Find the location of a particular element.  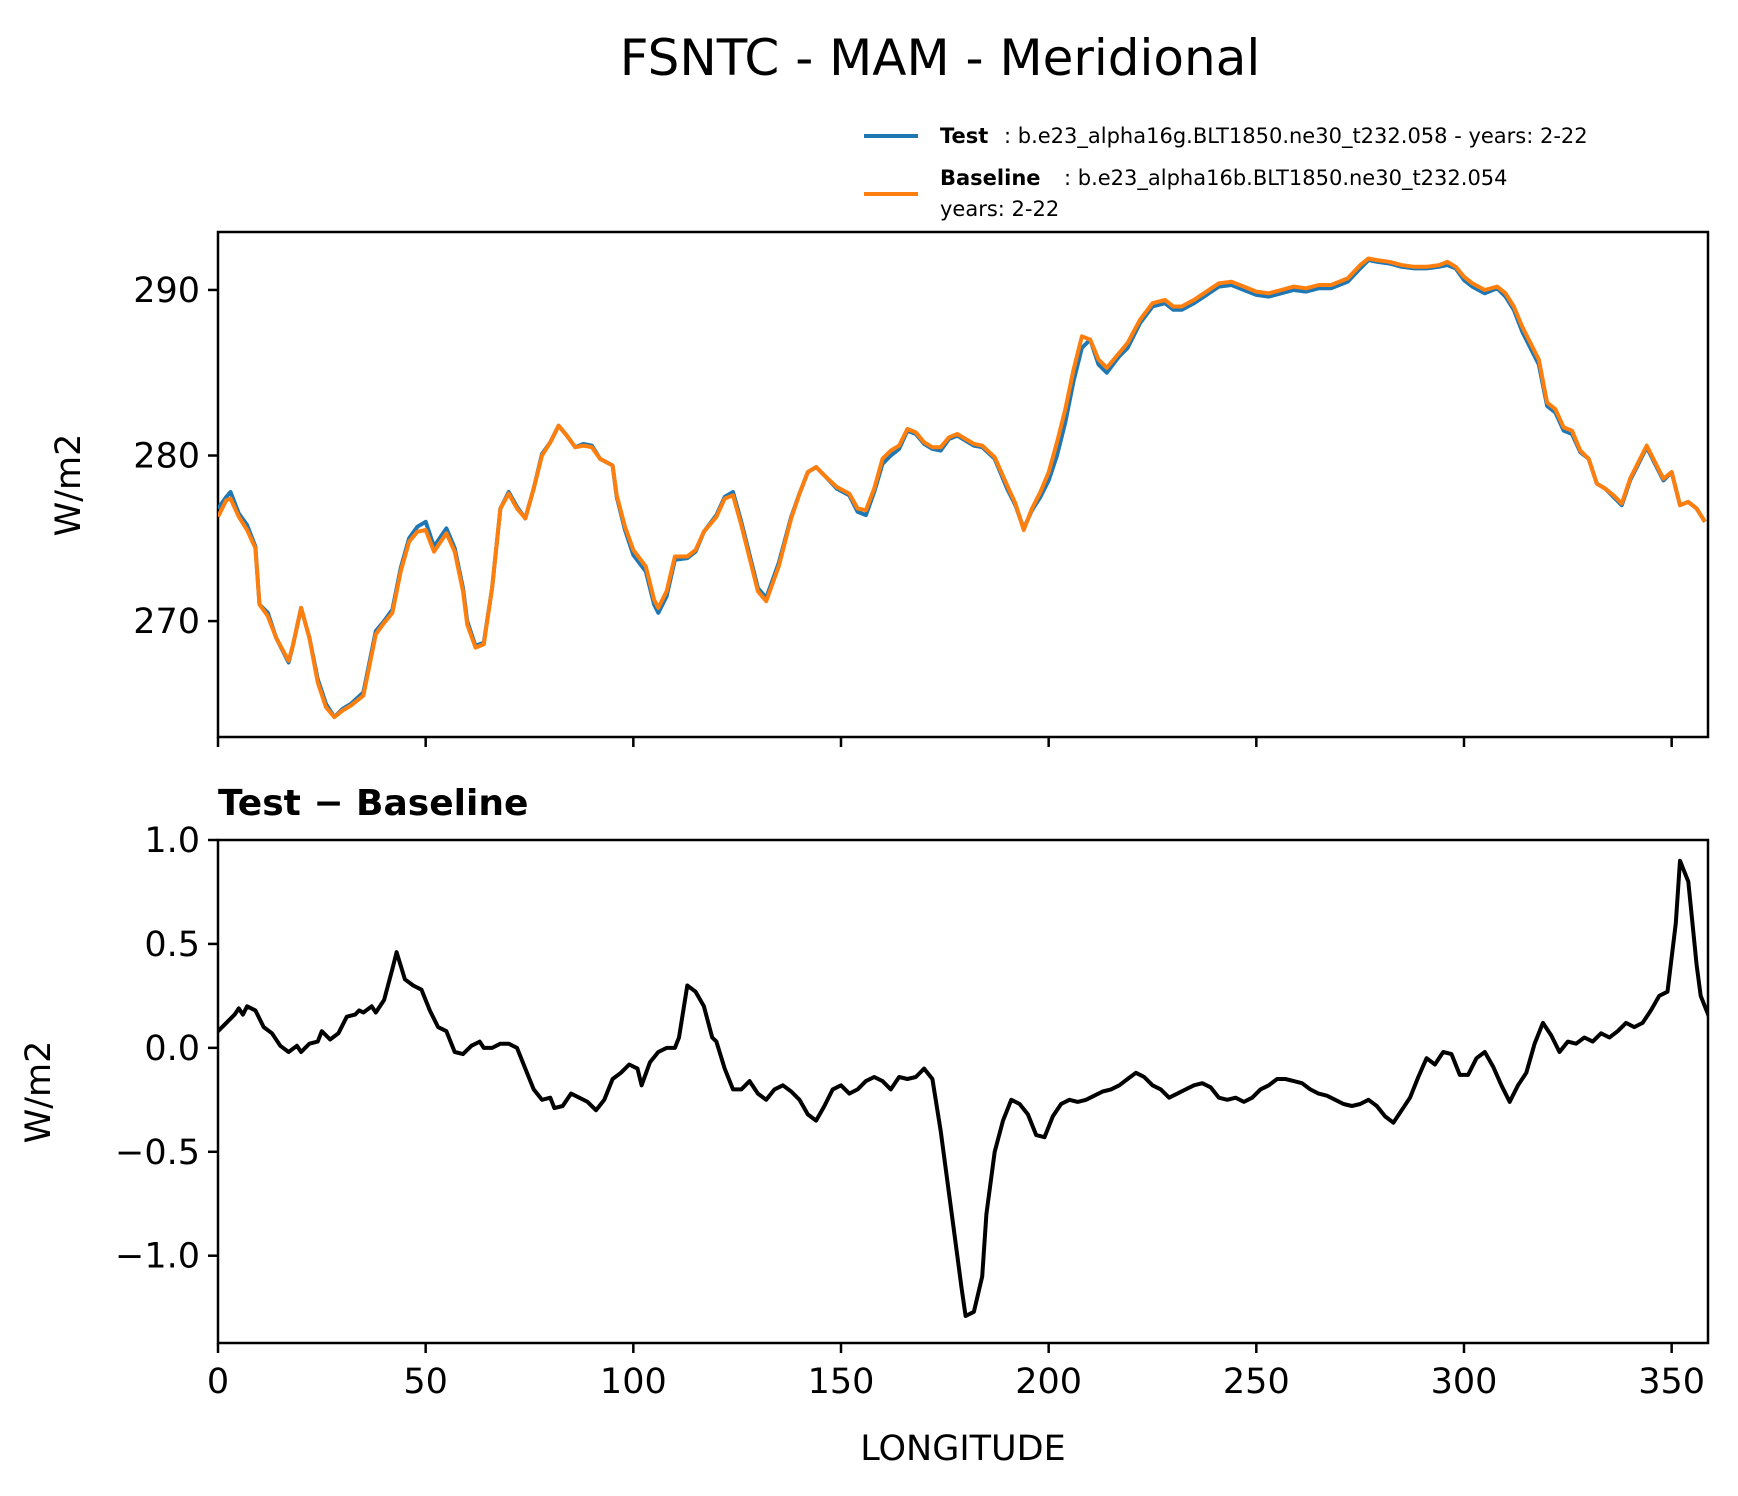

bottom-x-tick-label: 150 is located at coordinates (841, 1382).